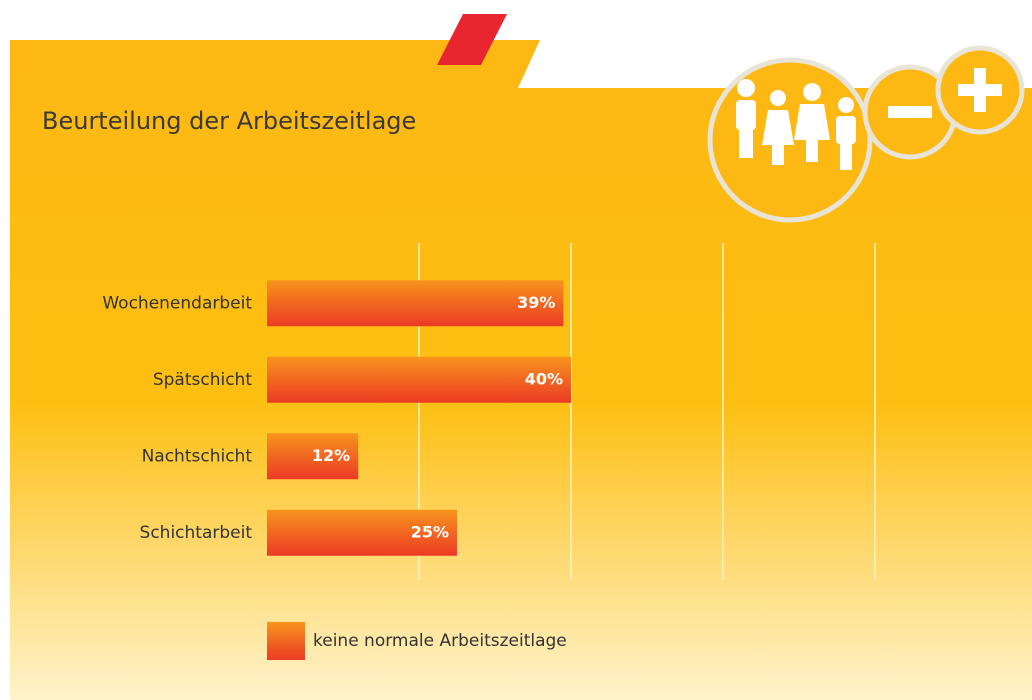 The image size is (1032, 700). Describe the element at coordinates (440, 641) in the screenshot. I see `legend-label: keine normale Arbeitszeitlage` at that location.